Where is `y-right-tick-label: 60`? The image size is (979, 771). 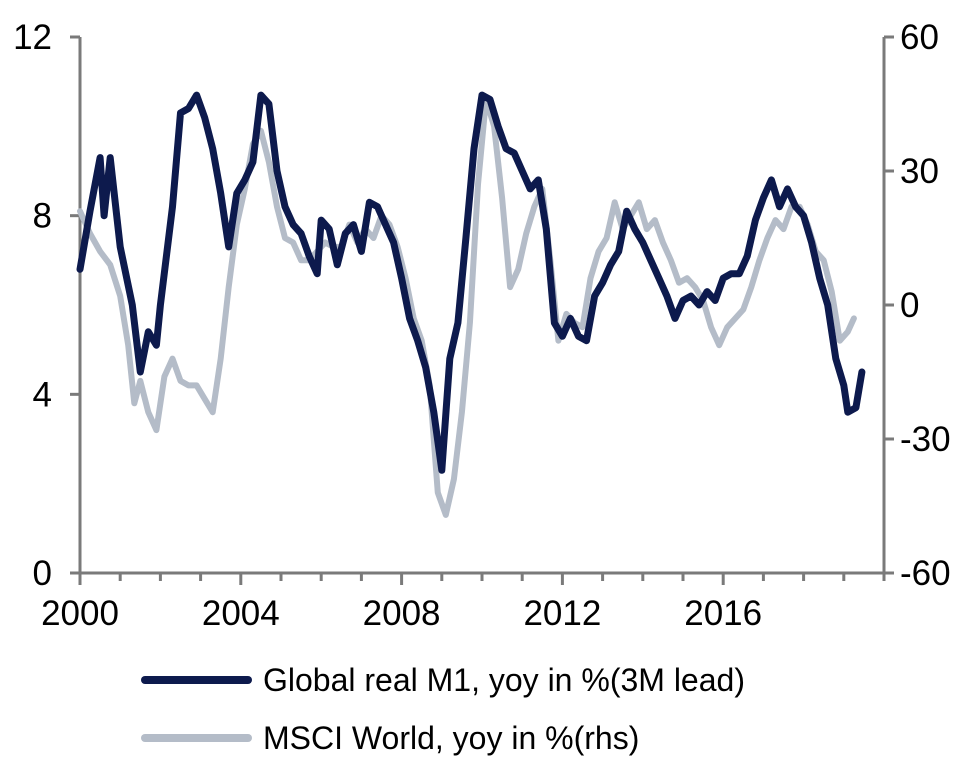
y-right-tick-label: 60 is located at coordinates (919, 37).